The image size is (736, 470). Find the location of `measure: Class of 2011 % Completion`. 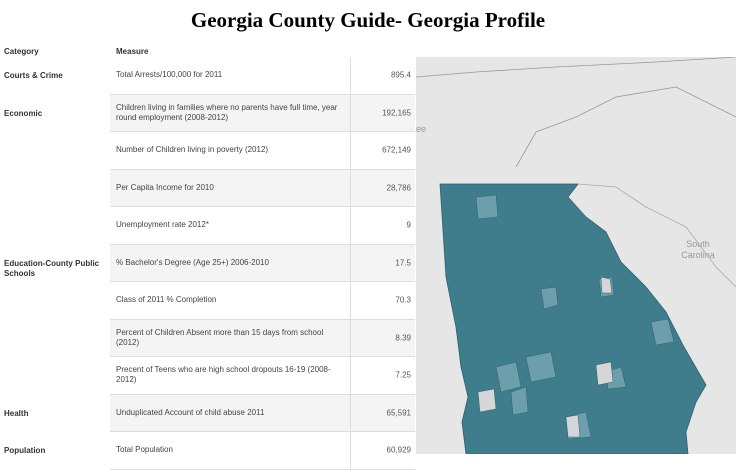

measure: Class of 2011 % Completion is located at coordinates (166, 300).